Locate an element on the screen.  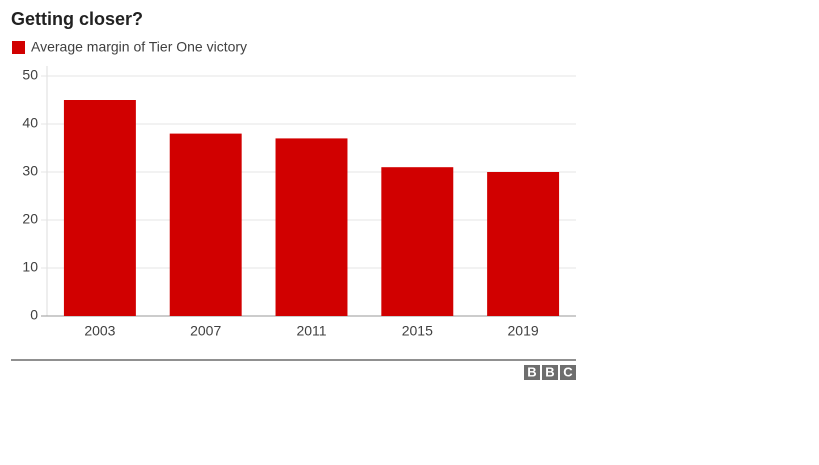
legend-label: Average margin of Tier One victory is located at coordinates (139, 47).